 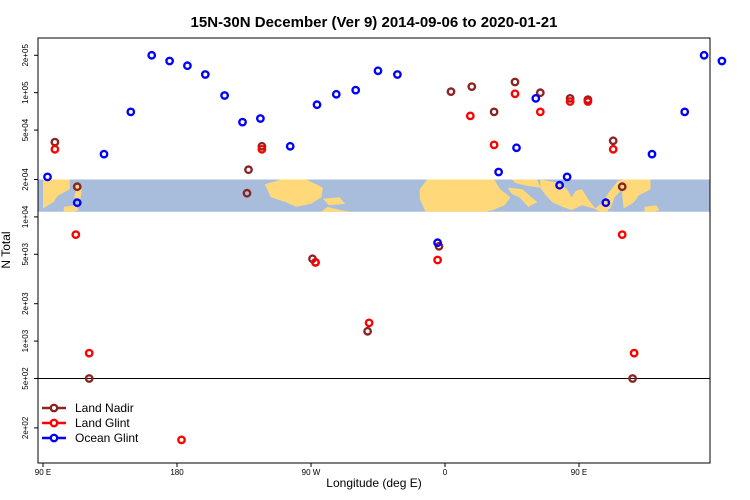 I want to click on x-tick-label: 90 W, so click(x=311, y=472).